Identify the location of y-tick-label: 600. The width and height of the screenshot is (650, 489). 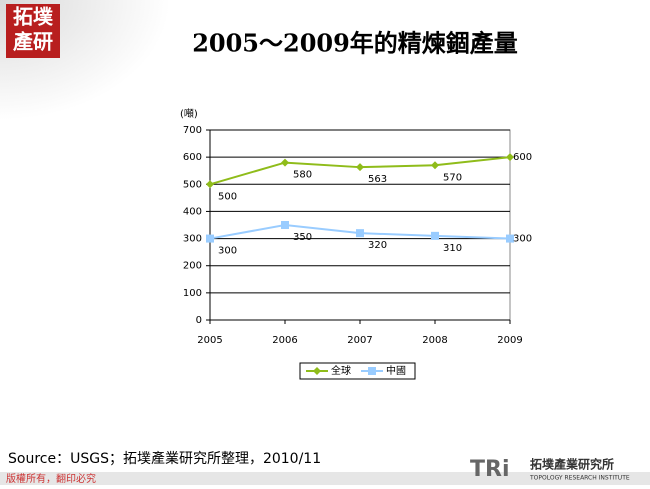
(192, 157).